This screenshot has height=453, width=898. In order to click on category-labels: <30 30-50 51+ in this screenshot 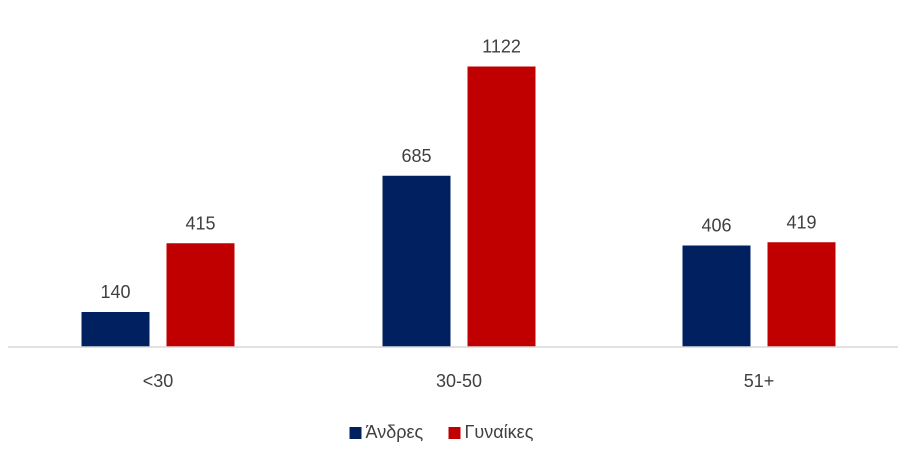, I will do `click(459, 381)`.